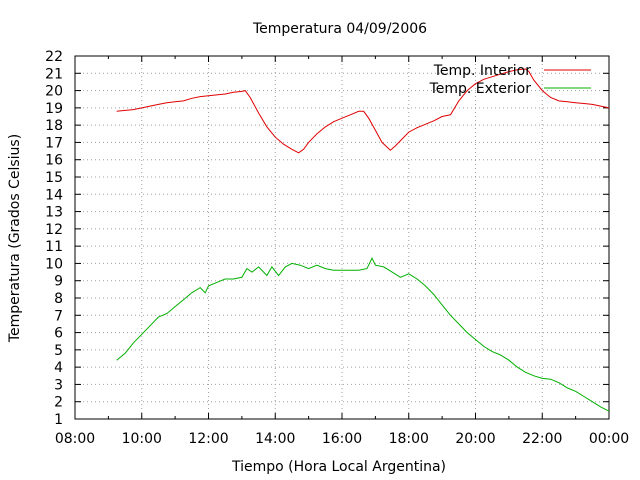  Describe the element at coordinates (480, 89) in the screenshot. I see `legend-label-exterior: Temp. Exterior` at that location.